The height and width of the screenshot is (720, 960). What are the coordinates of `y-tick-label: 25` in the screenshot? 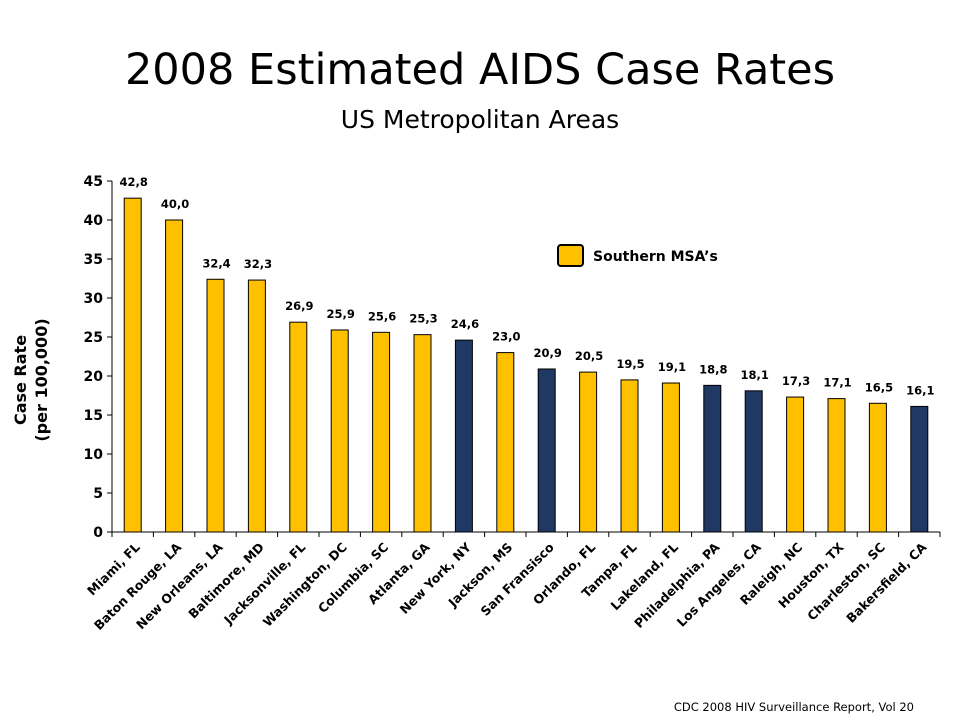 It's located at (93, 338).